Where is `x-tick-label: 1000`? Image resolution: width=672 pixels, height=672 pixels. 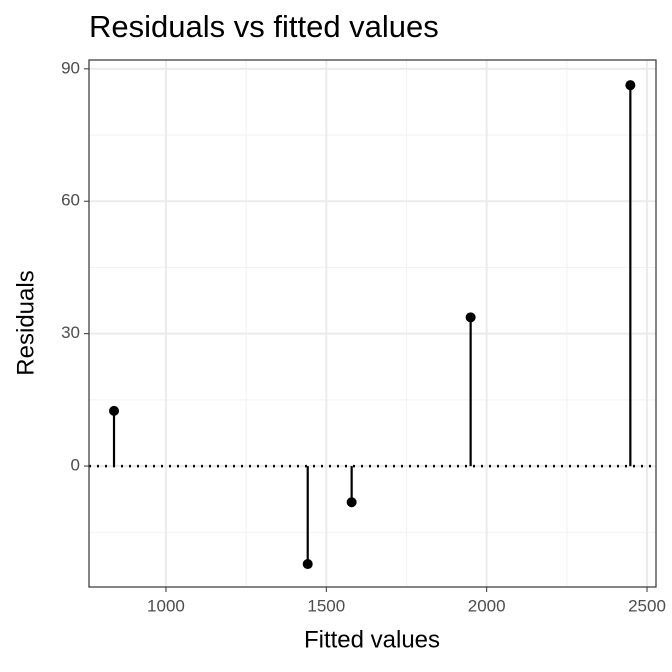 x-tick-label: 1000 is located at coordinates (166, 605).